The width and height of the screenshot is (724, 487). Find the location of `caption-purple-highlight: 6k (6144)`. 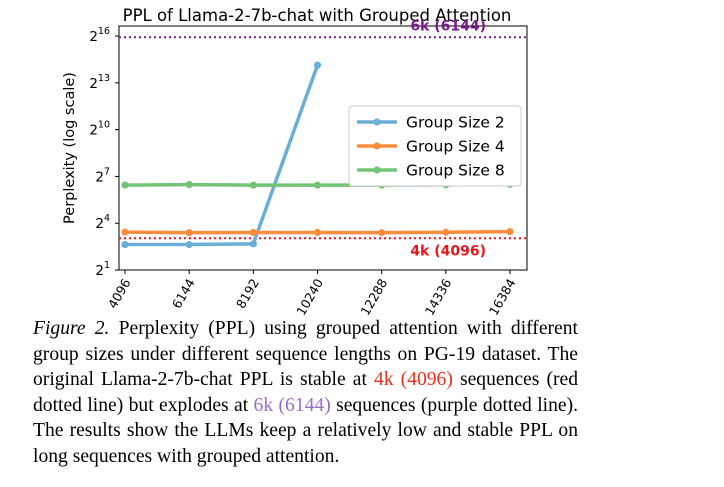

caption-purple-highlight: 6k (6144) is located at coordinates (292, 405).